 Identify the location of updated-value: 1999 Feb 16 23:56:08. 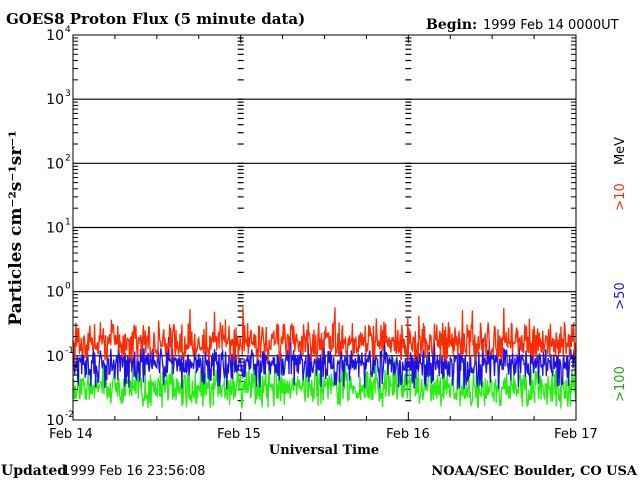
(133, 471).